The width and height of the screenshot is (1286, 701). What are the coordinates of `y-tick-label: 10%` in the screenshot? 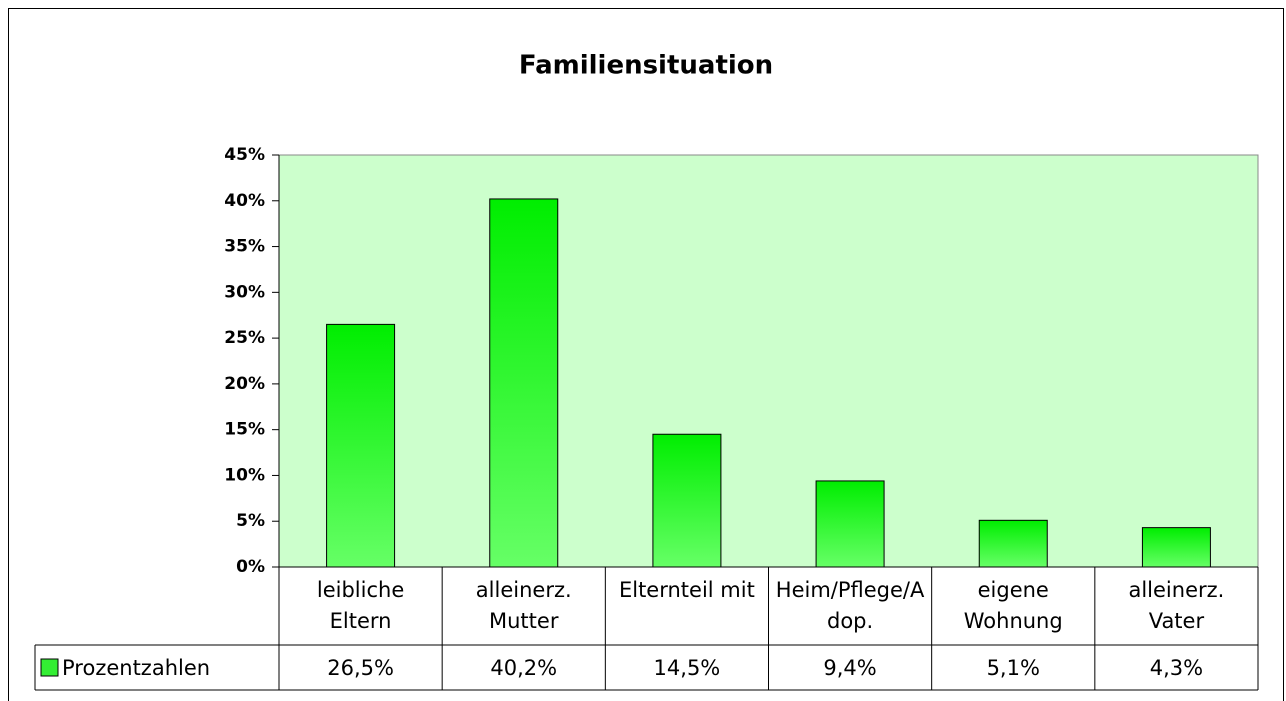 It's located at (244, 475).